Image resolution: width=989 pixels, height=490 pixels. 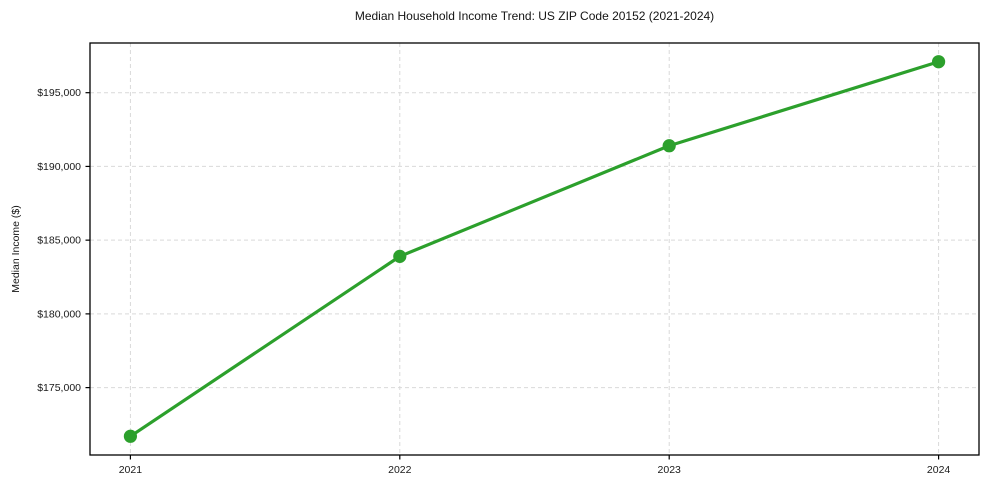 What do you see at coordinates (669, 146) in the screenshot?
I see `data-point-2023` at bounding box center [669, 146].